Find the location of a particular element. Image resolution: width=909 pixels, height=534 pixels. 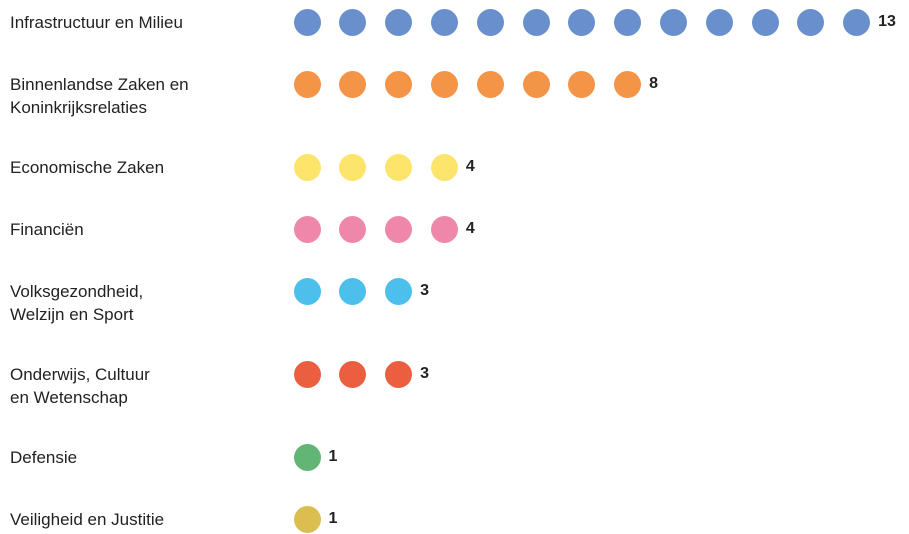

category-label: Onderwijs, Cultuur en Wetenschap is located at coordinates (80, 385).